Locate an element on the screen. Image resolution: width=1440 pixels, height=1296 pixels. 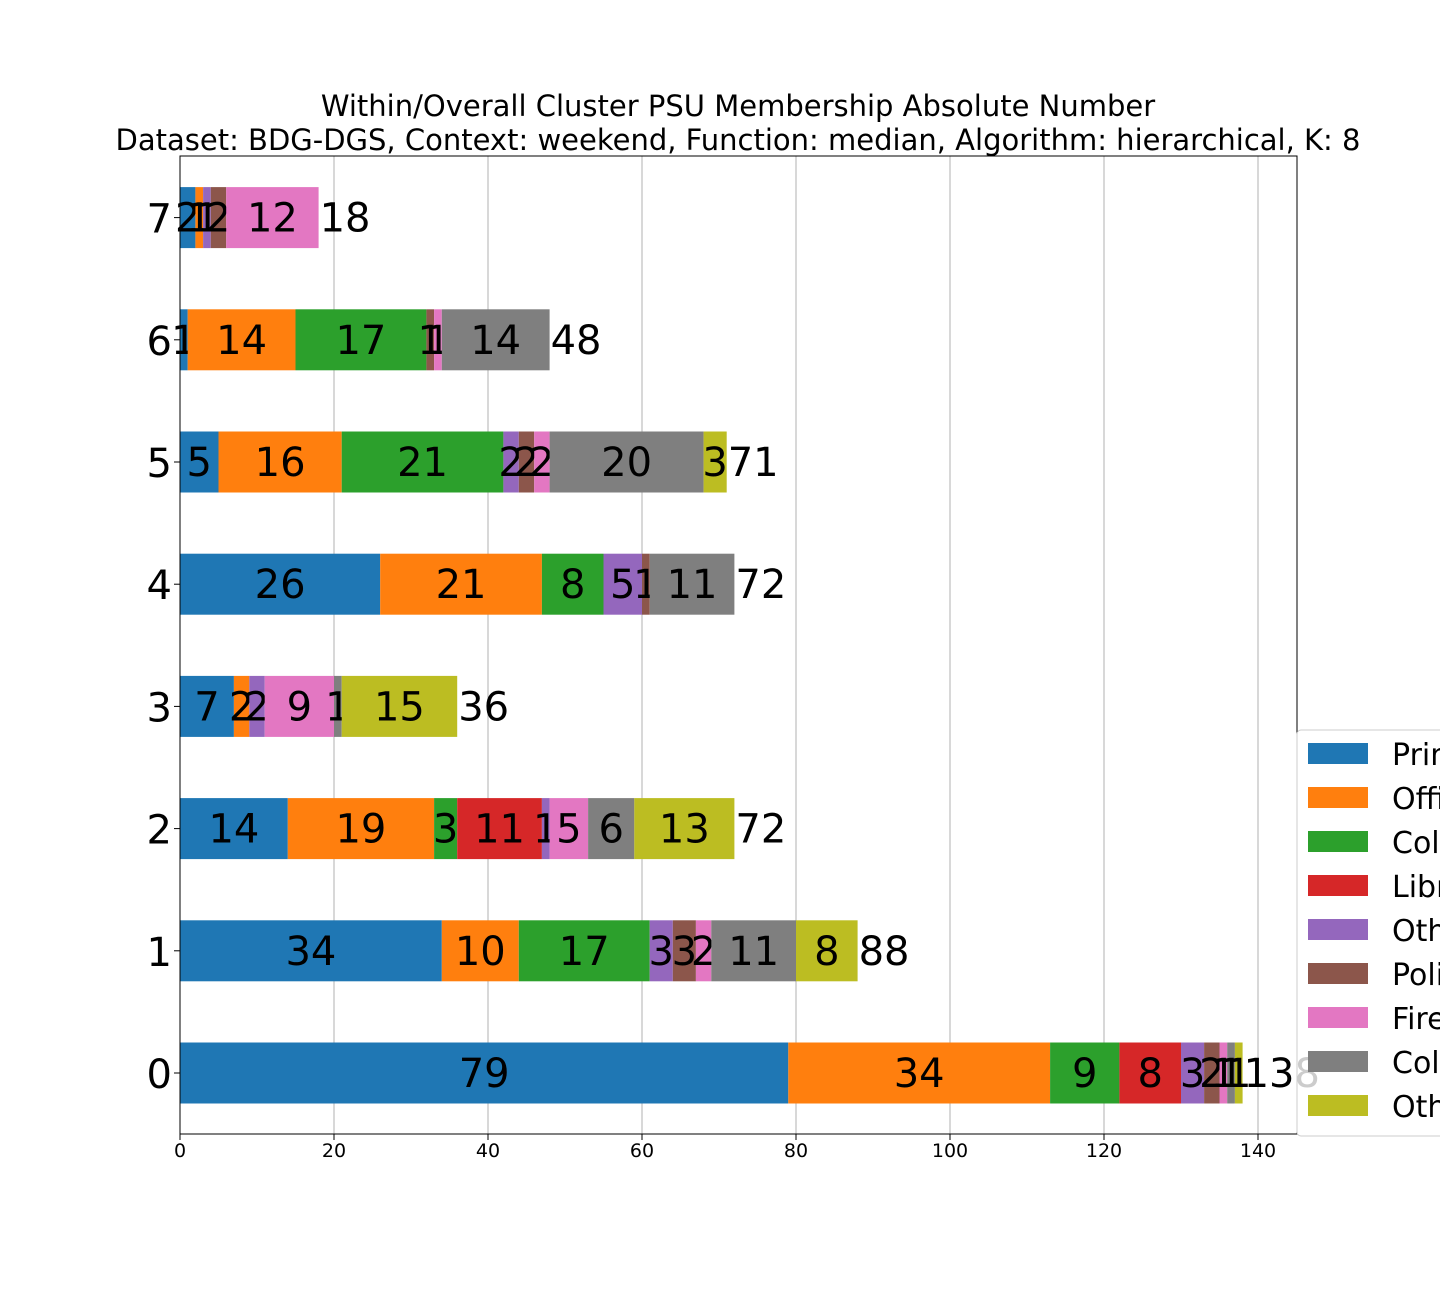
legend-label: Fire is located at coordinates (1416, 1019).